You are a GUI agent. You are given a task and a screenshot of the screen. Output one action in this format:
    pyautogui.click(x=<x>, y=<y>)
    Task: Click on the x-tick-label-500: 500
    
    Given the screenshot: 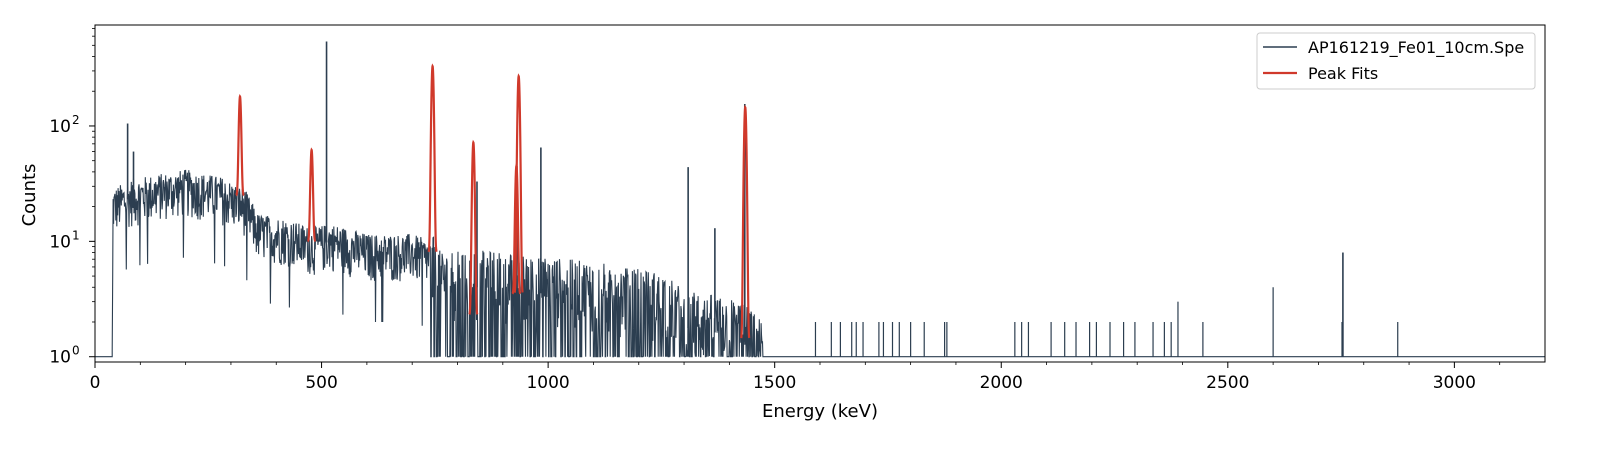 What is the action you would take?
    pyautogui.click(x=321, y=383)
    